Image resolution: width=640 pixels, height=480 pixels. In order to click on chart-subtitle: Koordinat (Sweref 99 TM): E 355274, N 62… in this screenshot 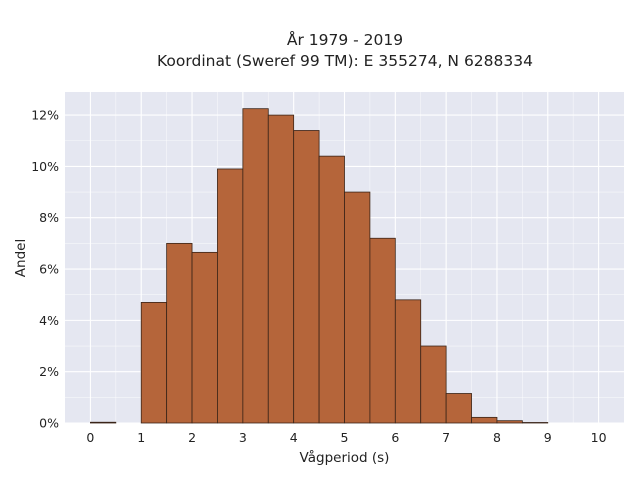, I will do `click(345, 61)`.